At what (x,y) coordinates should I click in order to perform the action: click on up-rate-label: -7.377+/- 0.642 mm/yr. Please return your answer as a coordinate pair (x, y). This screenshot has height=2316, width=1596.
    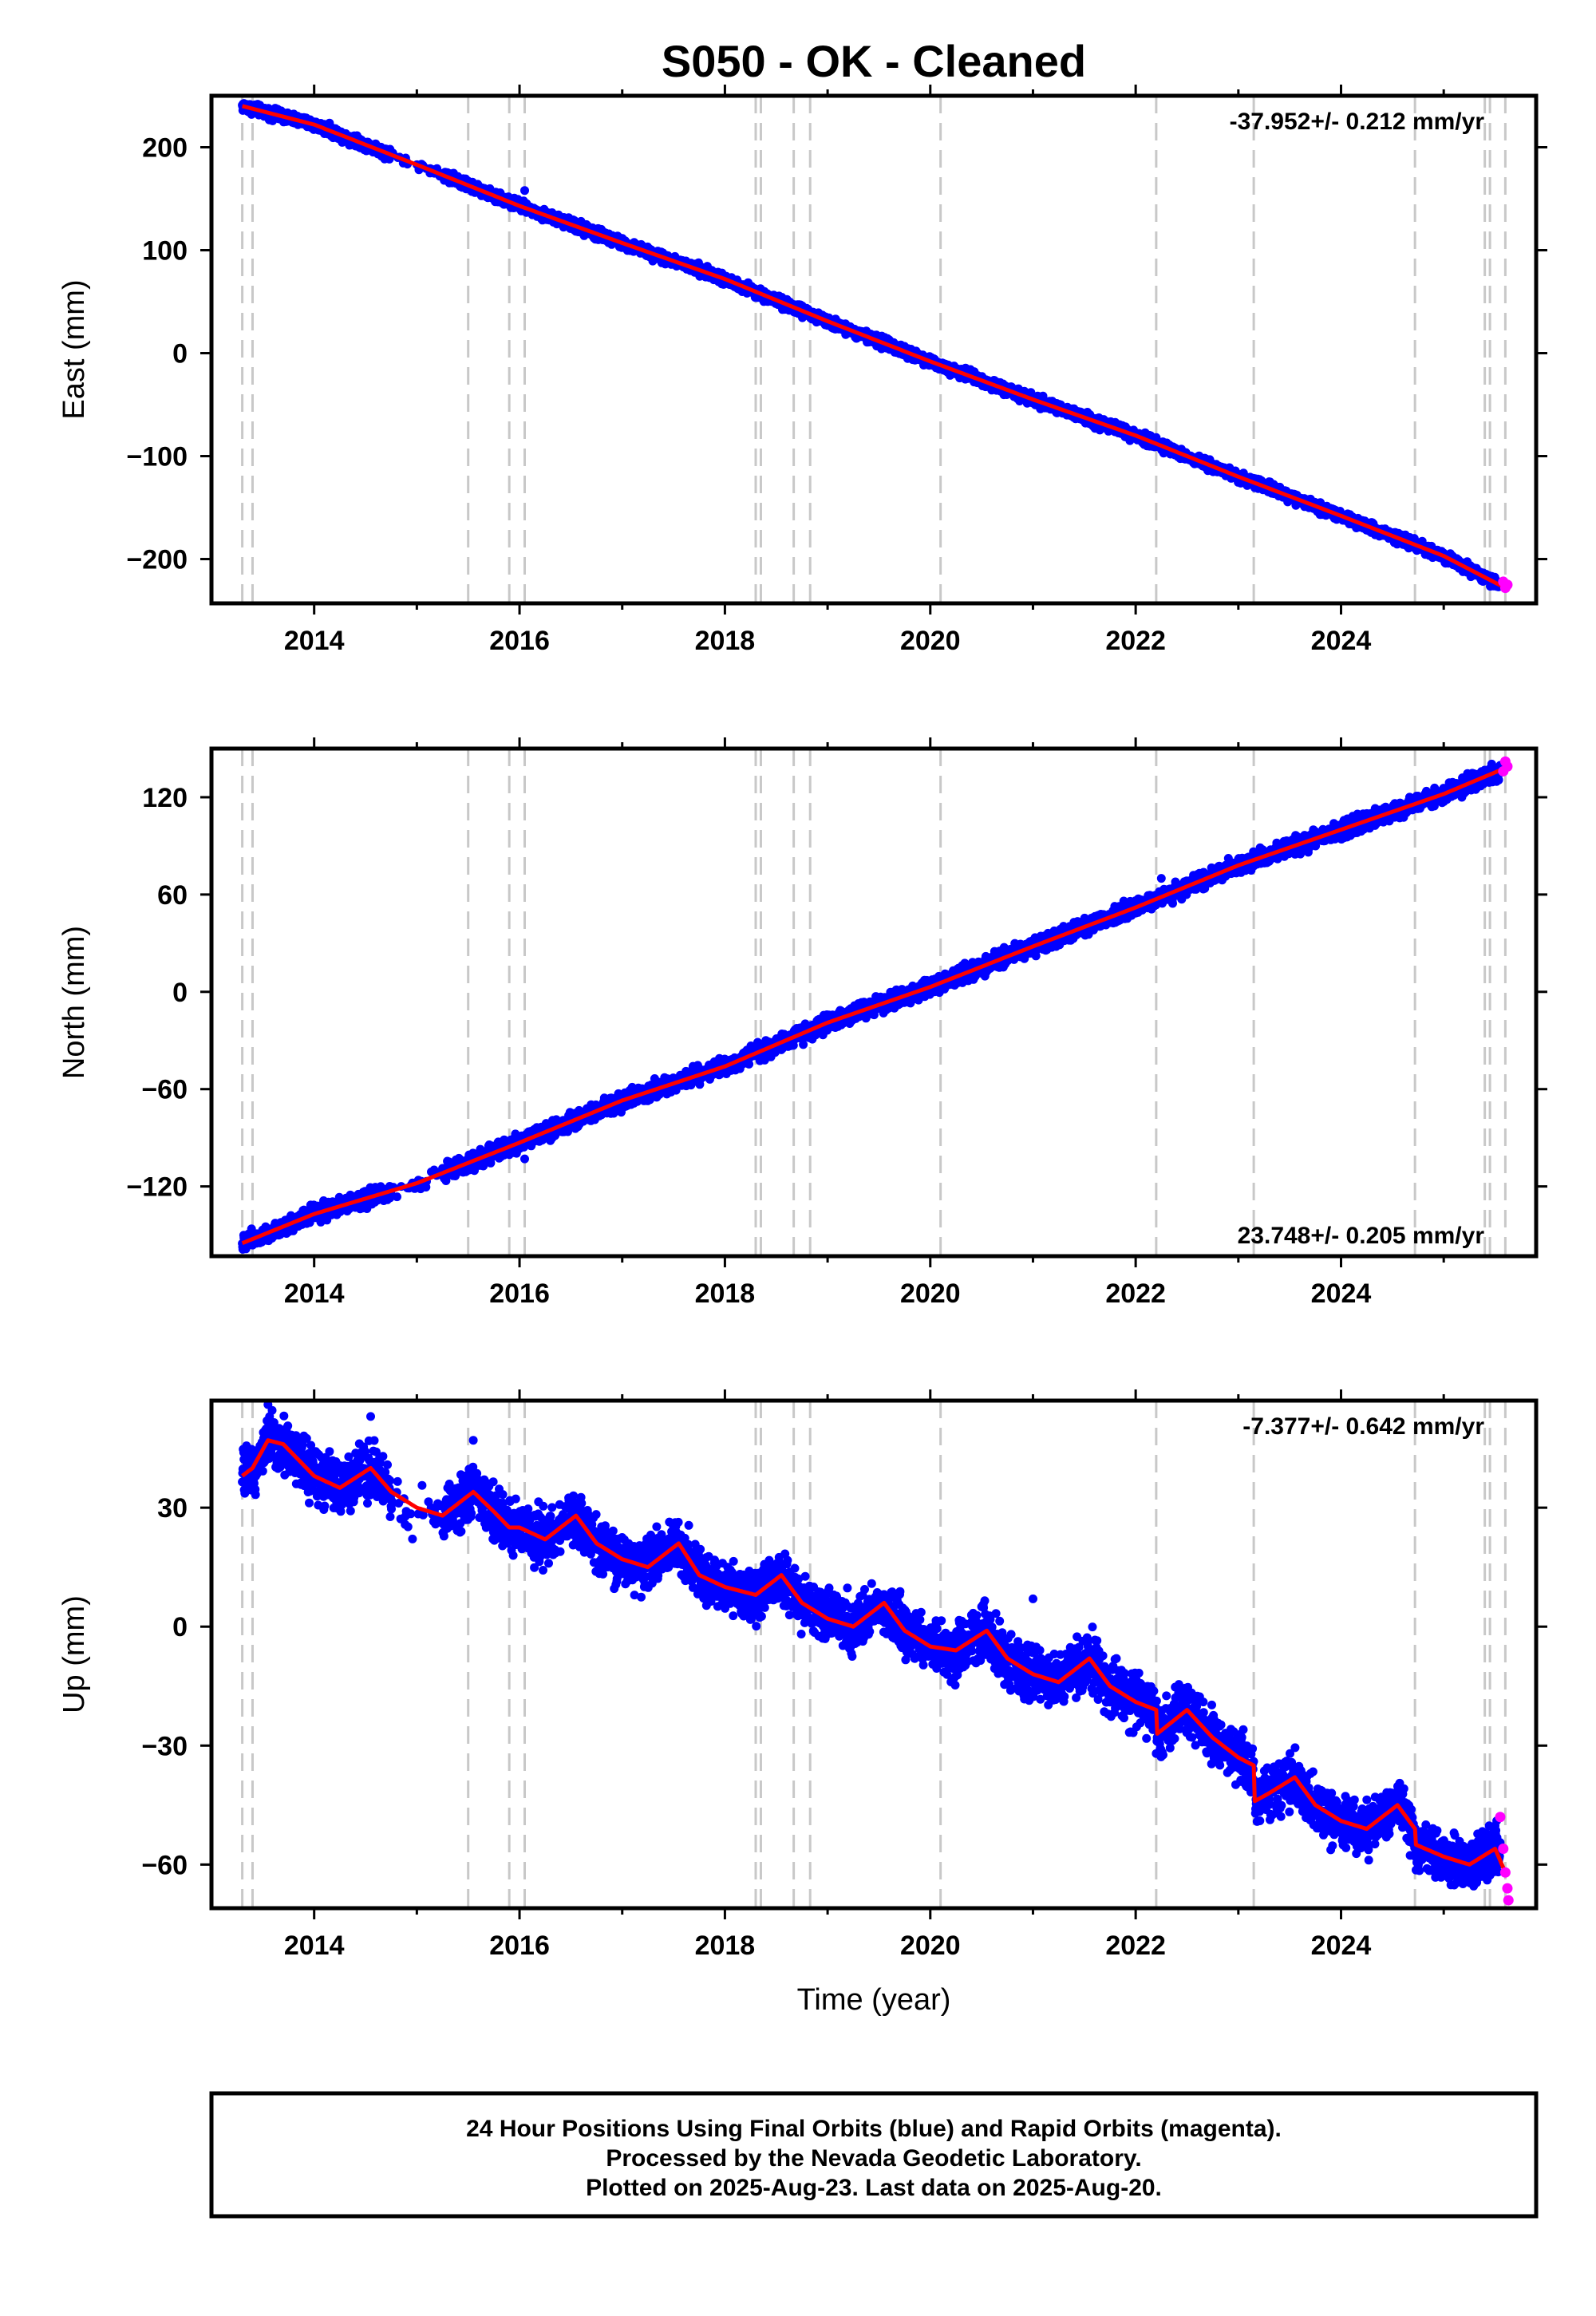
    Looking at the image, I should click on (1363, 1426).